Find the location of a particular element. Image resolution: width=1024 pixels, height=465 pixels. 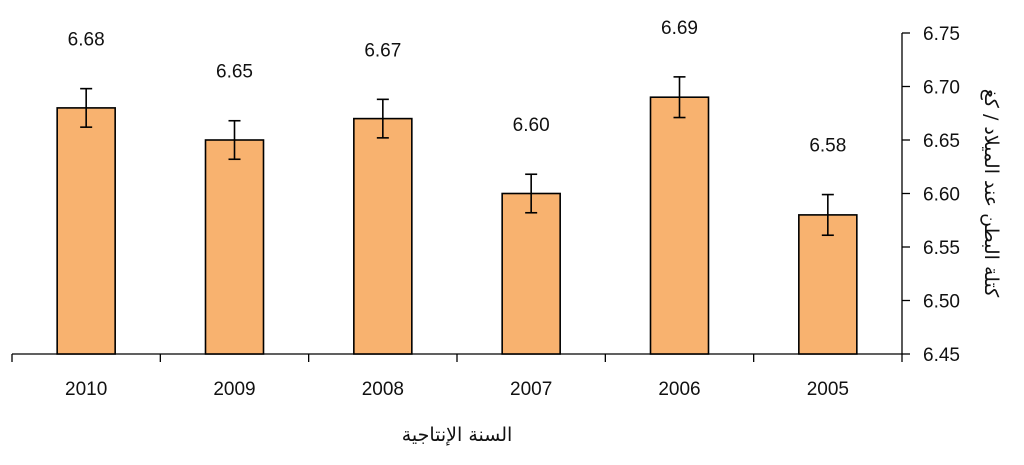

y-tick-label: 6.45 is located at coordinates (941, 355).